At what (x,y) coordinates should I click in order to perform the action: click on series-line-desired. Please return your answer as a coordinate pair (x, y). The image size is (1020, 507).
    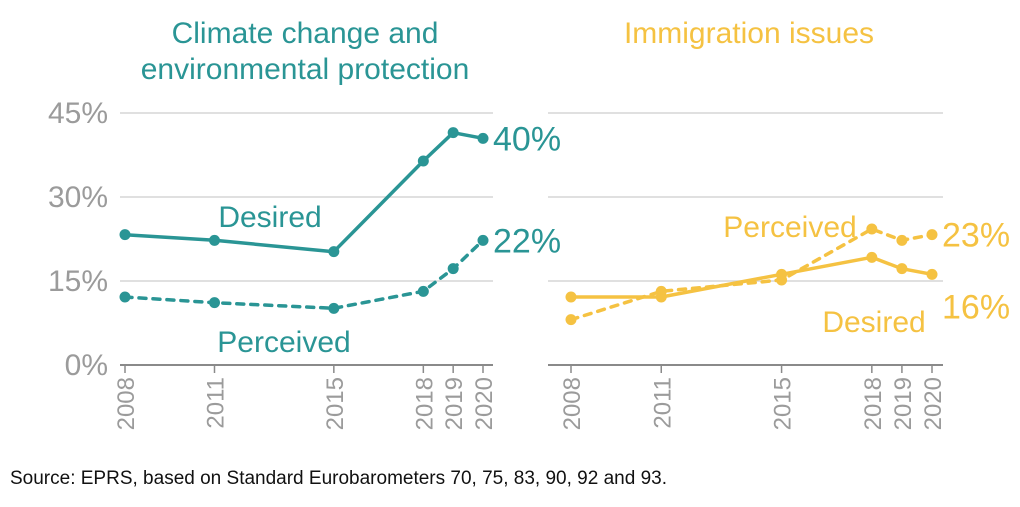
    Looking at the image, I should click on (751, 277).